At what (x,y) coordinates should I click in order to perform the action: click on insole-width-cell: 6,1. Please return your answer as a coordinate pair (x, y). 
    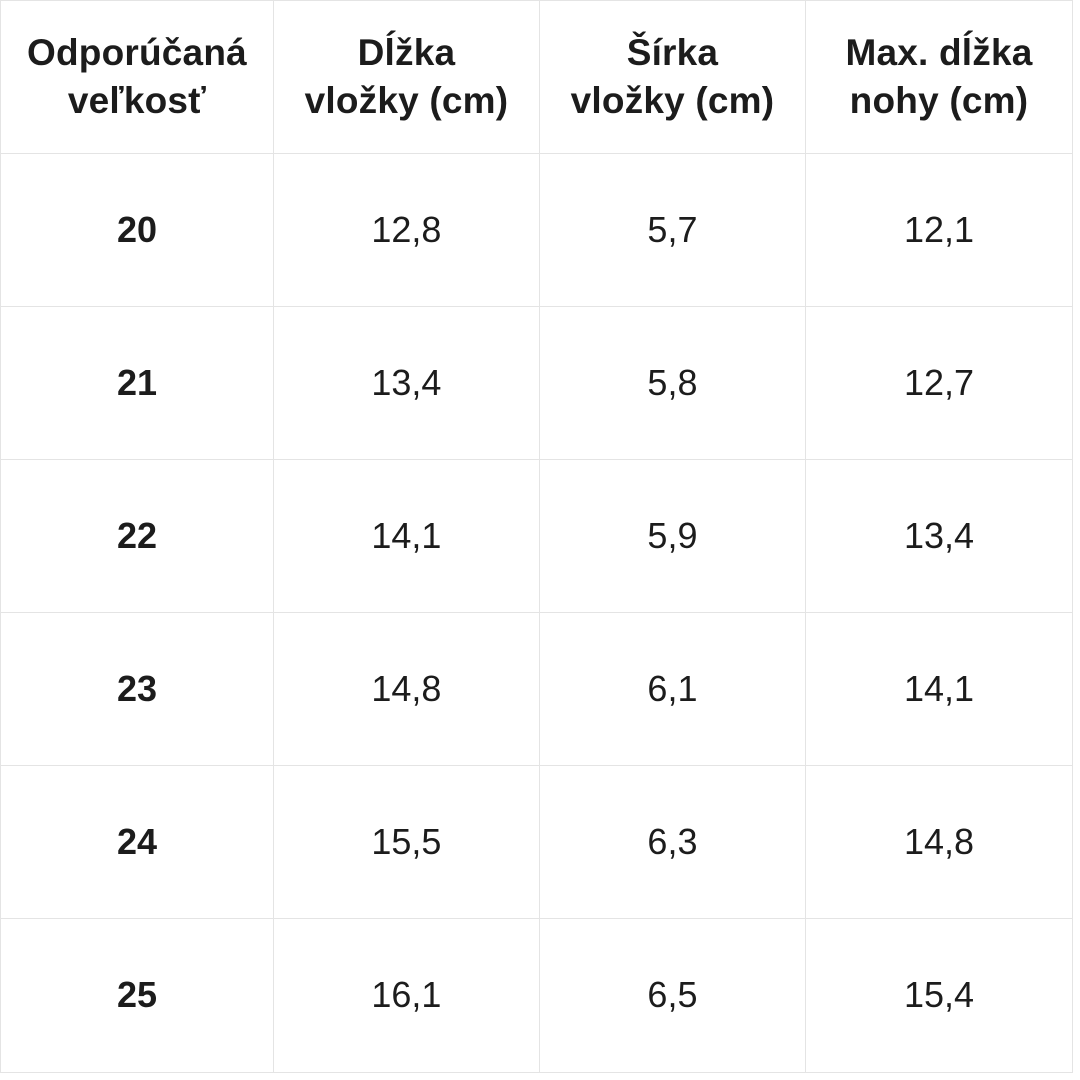
    Looking at the image, I should click on (672, 689).